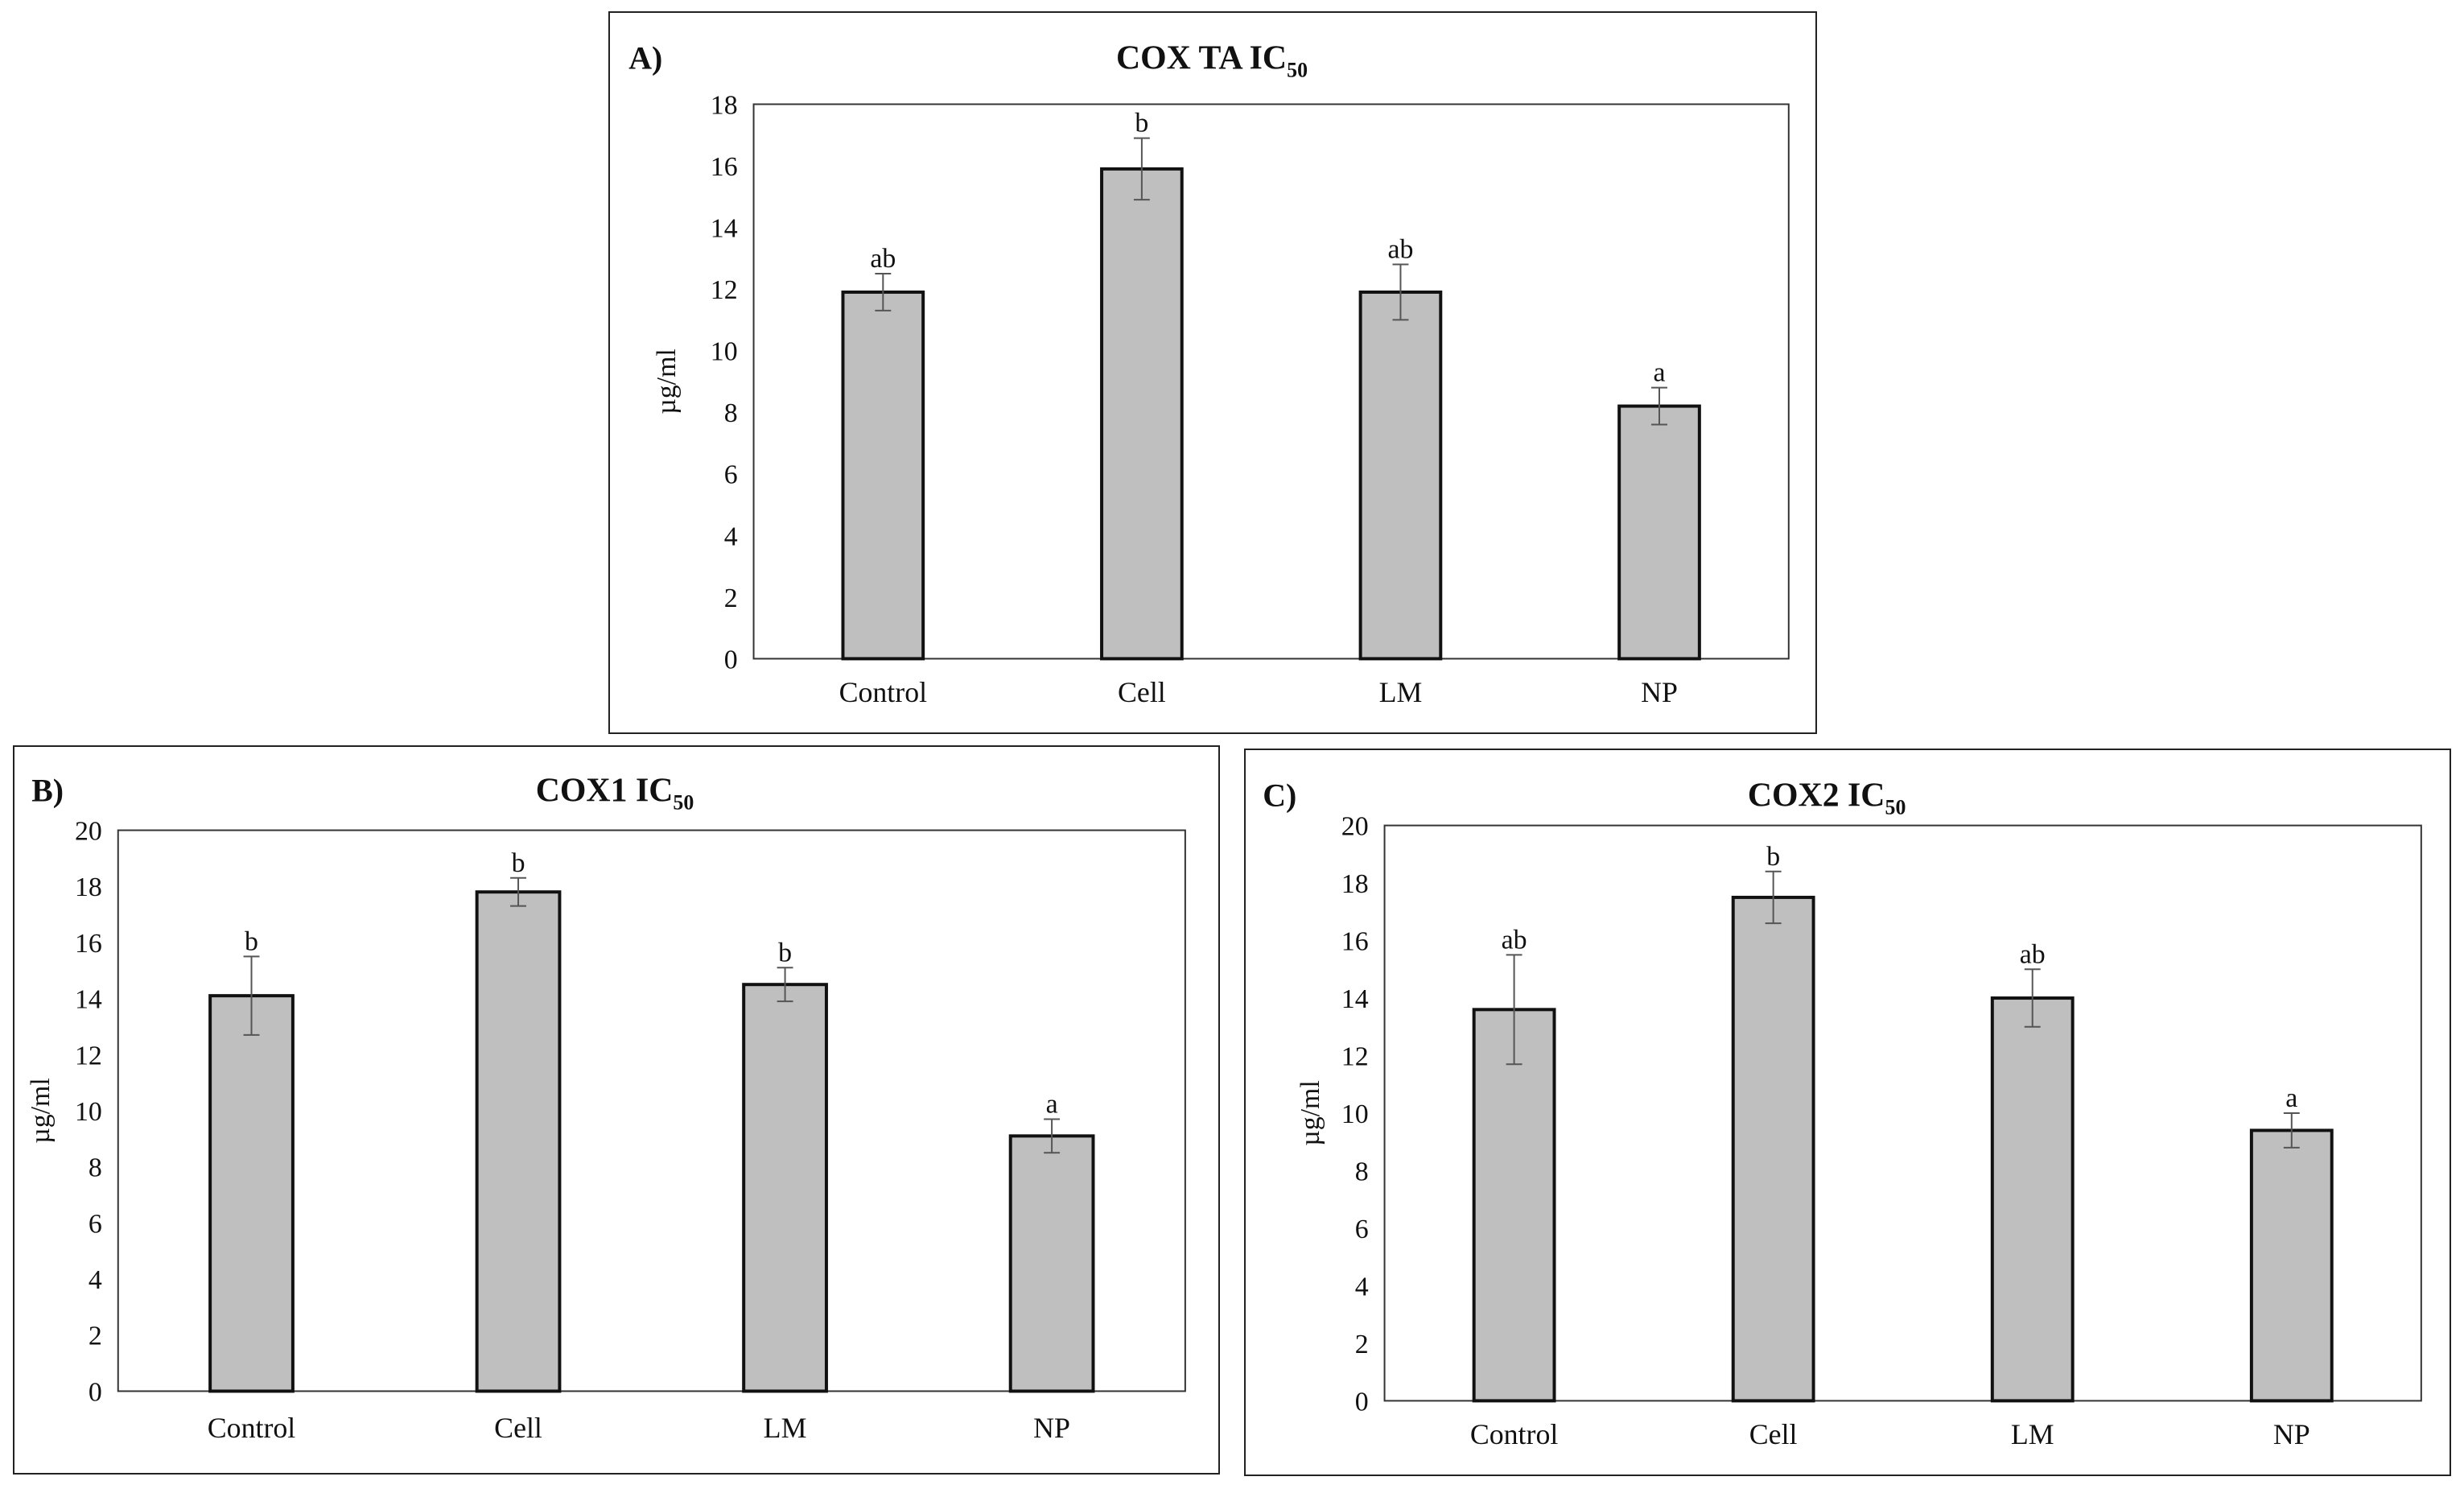 This screenshot has width=2464, height=1489. I want to click on chart-title: COX2 IC50, so click(1827, 798).